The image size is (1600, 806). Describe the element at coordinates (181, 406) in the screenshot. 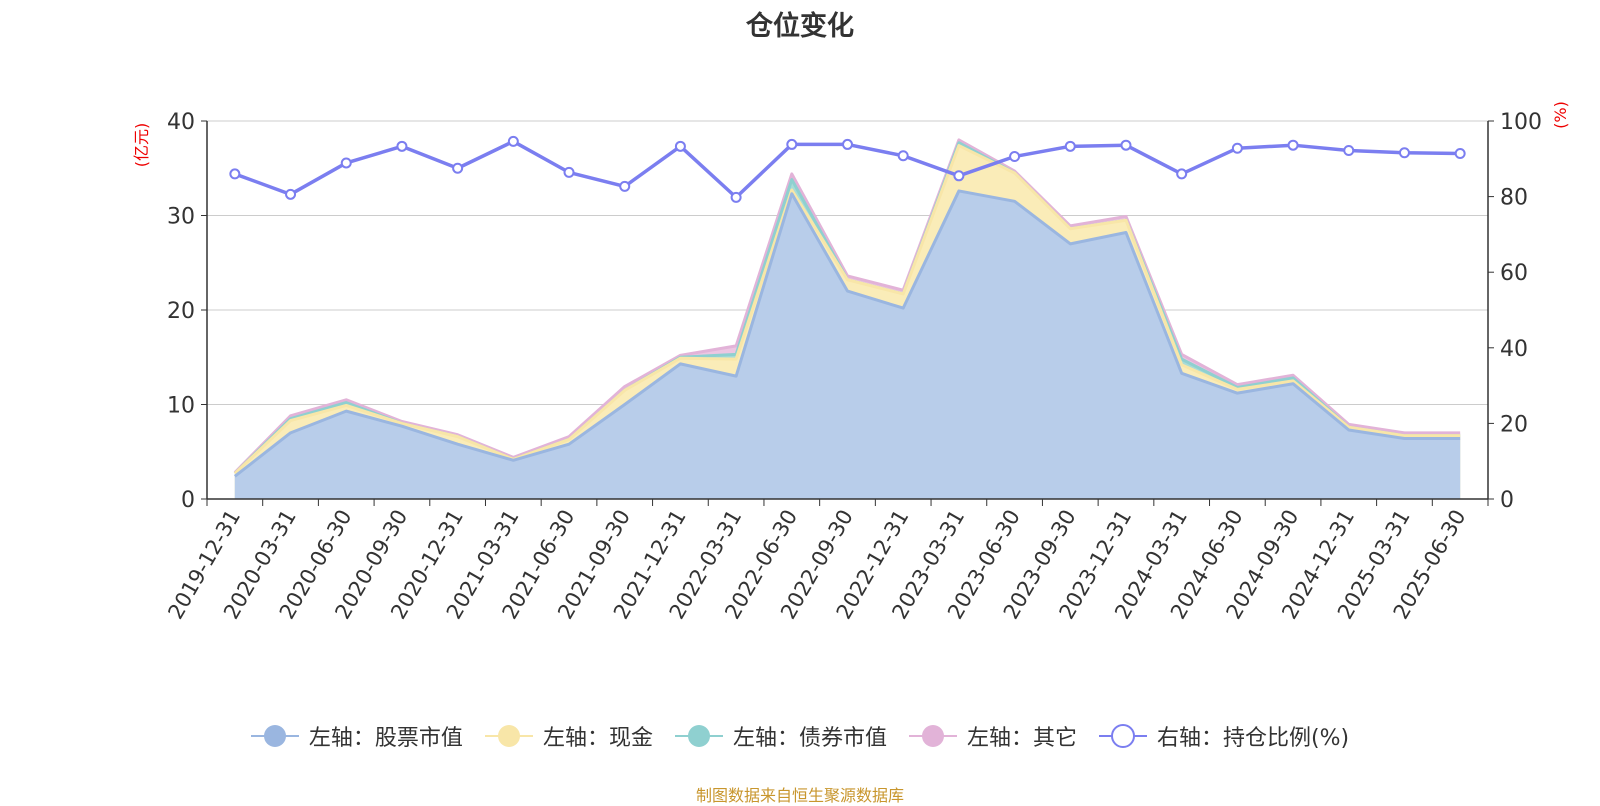

I see `left-axis-tick-label: 10` at that location.